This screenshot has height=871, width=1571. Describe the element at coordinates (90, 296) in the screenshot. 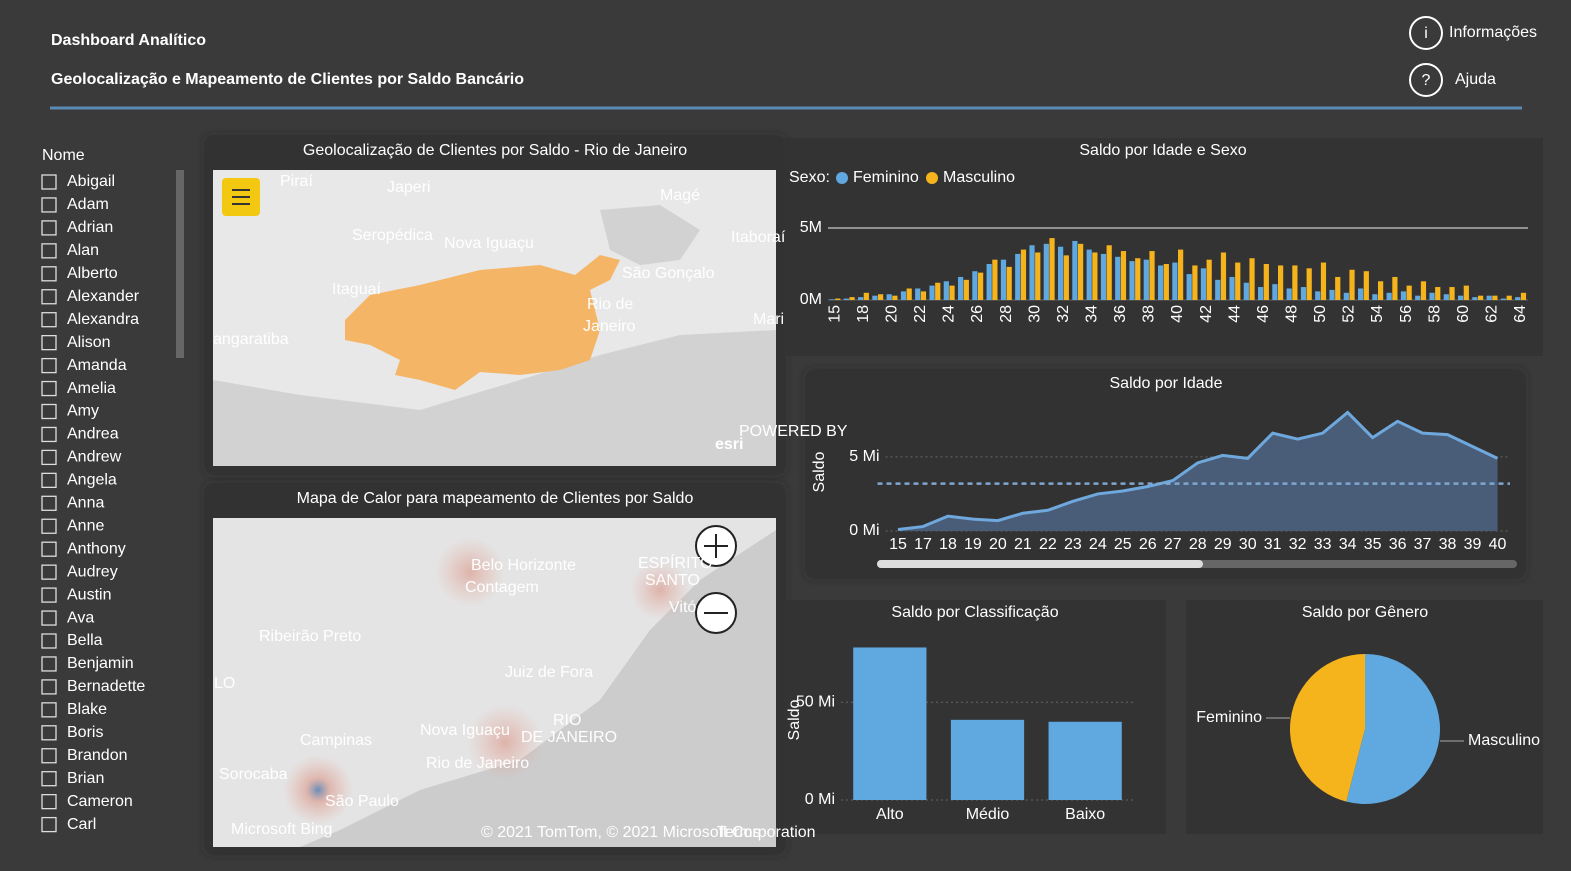

I see `slicer-item: Alexander` at that location.